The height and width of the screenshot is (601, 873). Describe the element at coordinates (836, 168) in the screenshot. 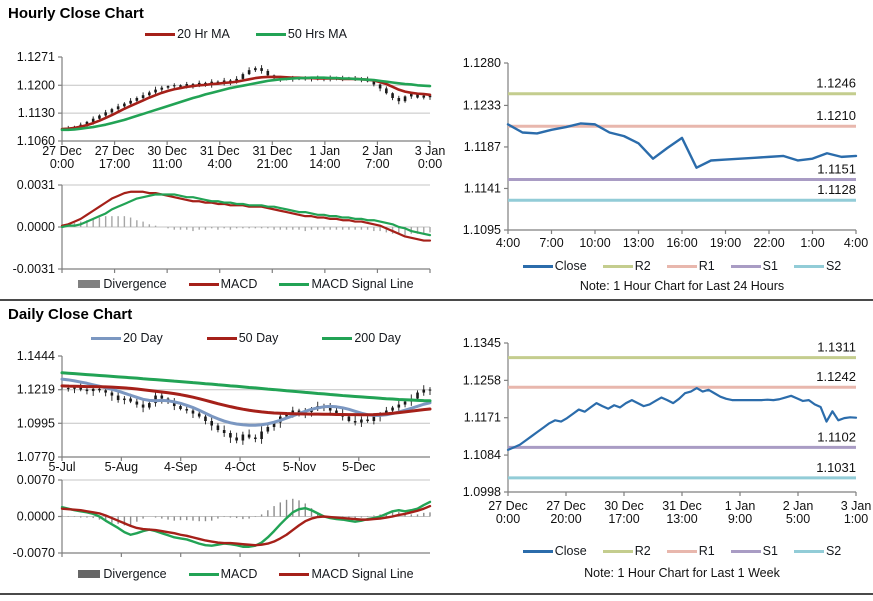

I see `level-label-s1: 1.1151` at that location.